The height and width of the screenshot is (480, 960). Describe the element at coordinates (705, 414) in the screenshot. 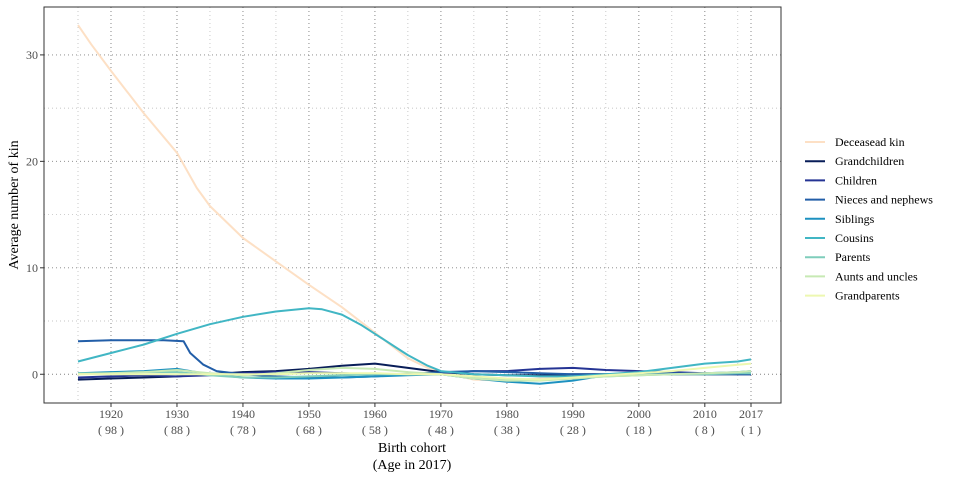

I see `x-tick-label: 2010` at that location.